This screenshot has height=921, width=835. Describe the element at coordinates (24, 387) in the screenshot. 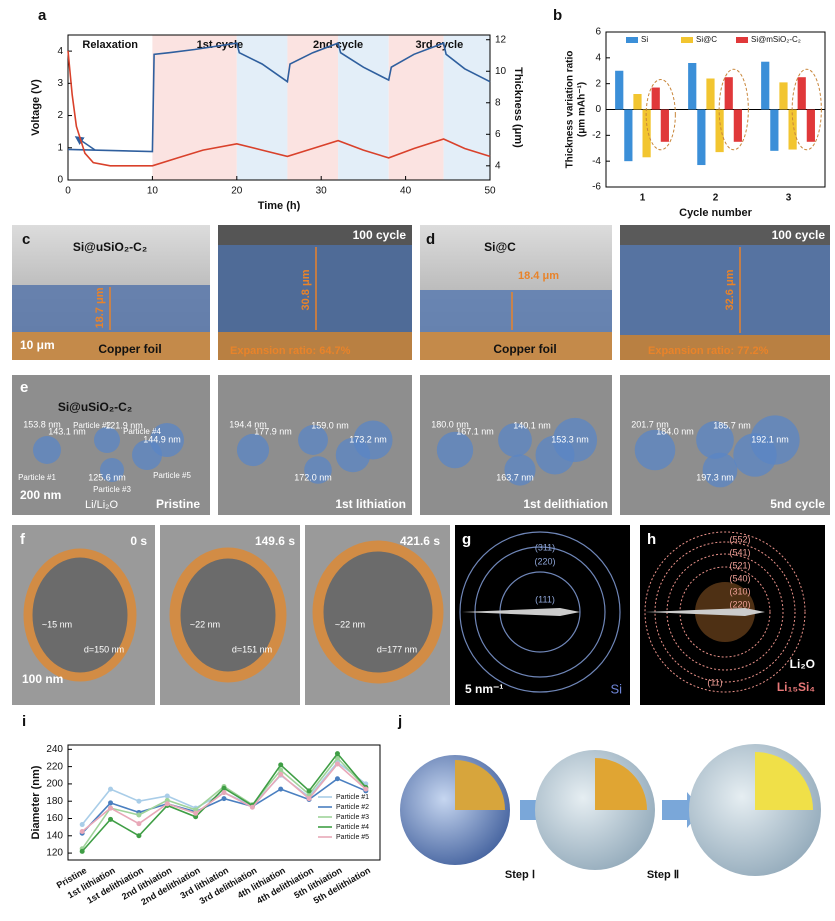

I see `panel-letter: e` at that location.